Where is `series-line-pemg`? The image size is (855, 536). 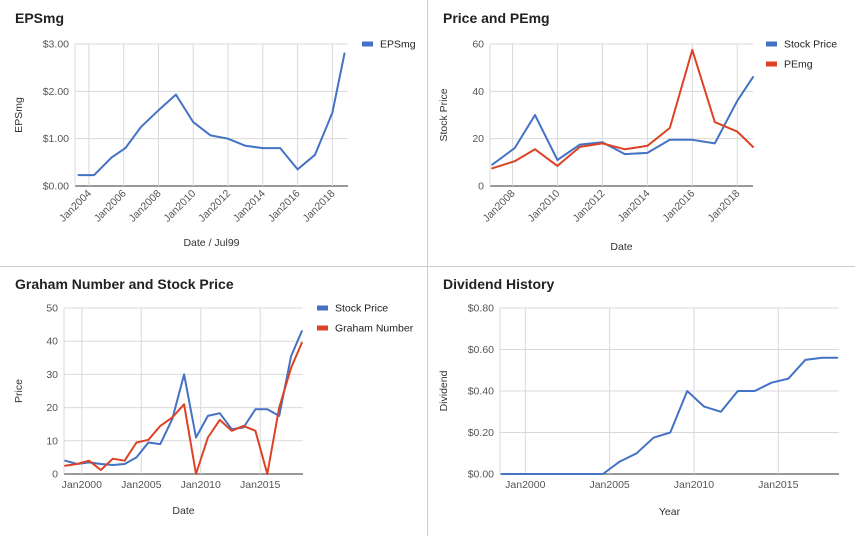
series-line-pemg is located at coordinates (622, 109).